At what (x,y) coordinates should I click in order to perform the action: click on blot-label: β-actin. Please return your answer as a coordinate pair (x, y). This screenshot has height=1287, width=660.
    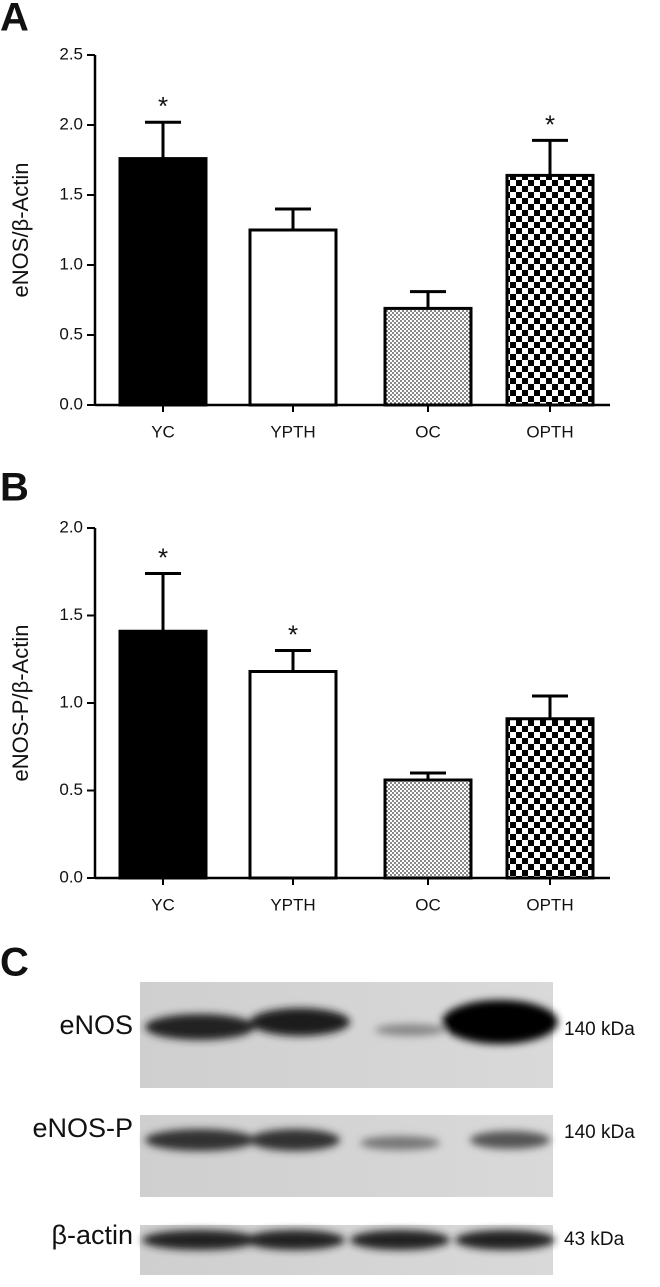
    Looking at the image, I should click on (92, 1235).